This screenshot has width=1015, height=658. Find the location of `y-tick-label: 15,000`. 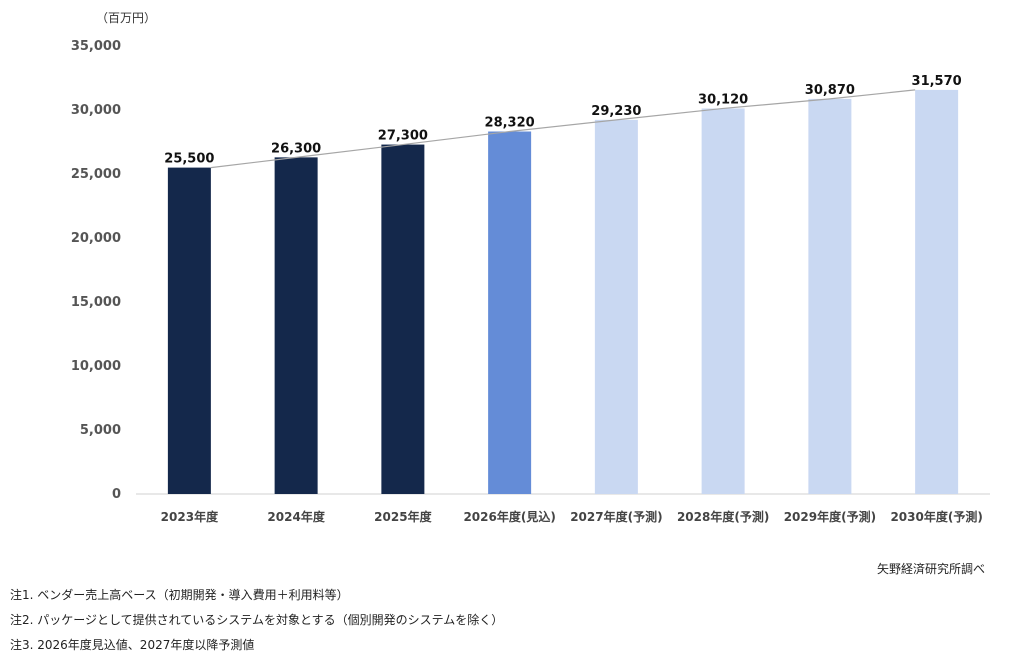

y-tick-label: 15,000 is located at coordinates (96, 302).